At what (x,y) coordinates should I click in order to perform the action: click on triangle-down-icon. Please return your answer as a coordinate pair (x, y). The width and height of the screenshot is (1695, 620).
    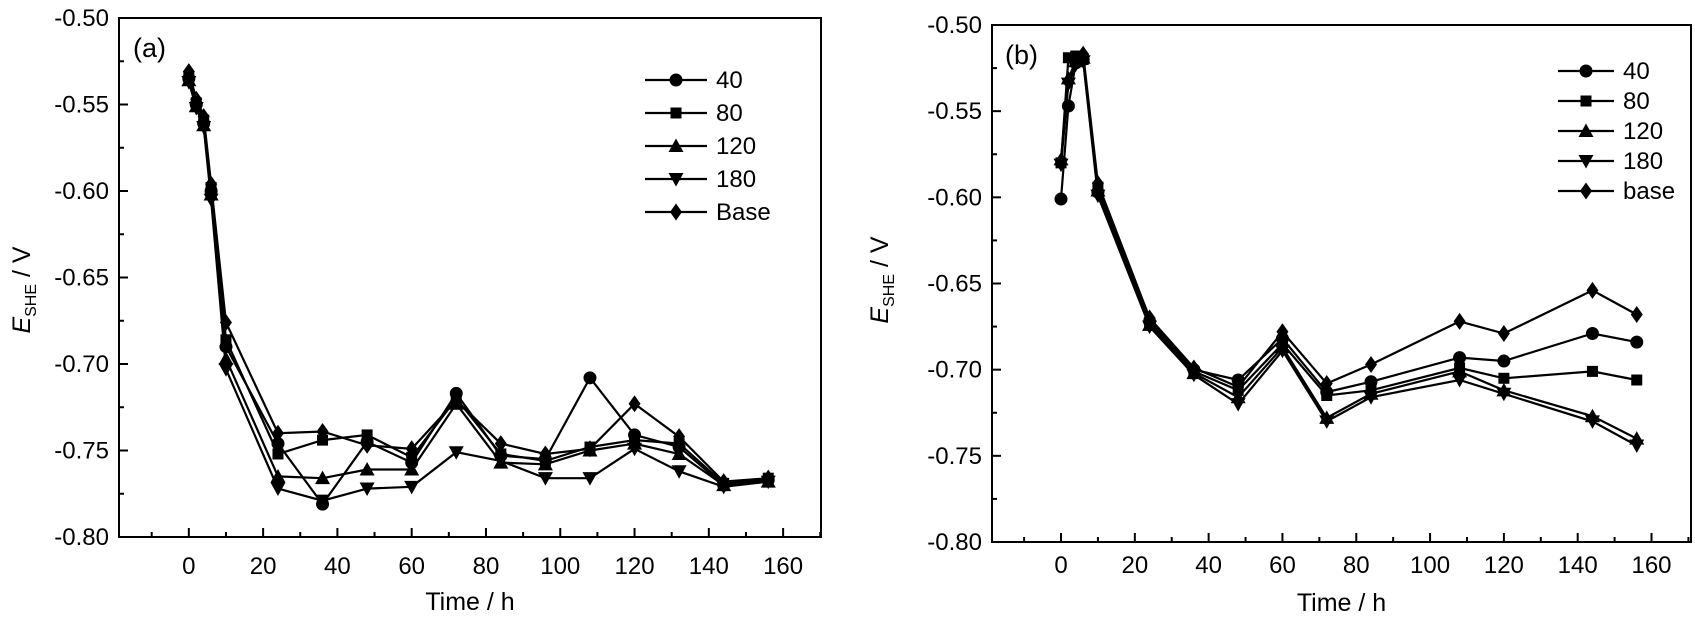
    Looking at the image, I should click on (1586, 162).